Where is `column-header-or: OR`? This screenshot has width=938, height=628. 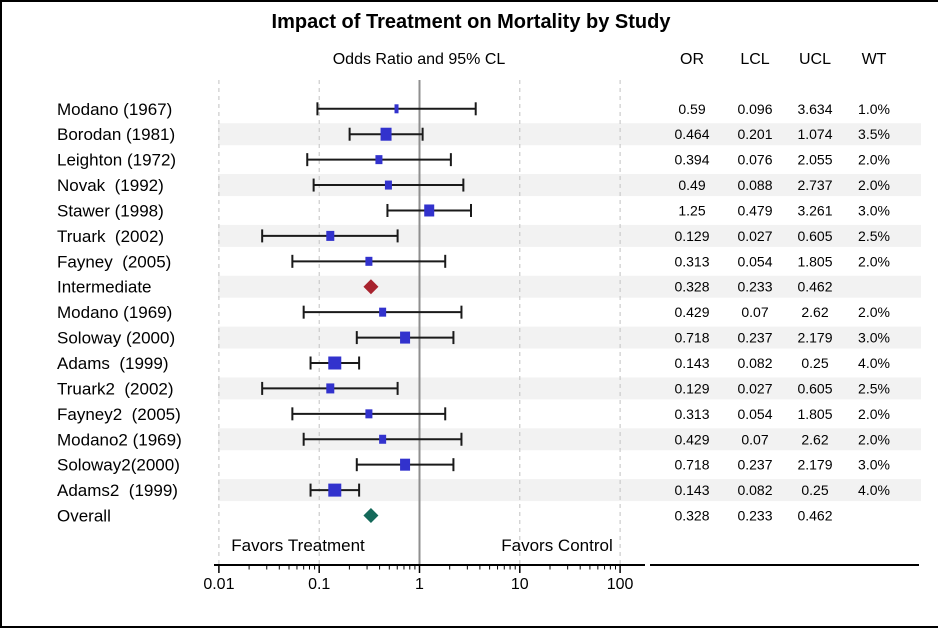 column-header-or: OR is located at coordinates (692, 59).